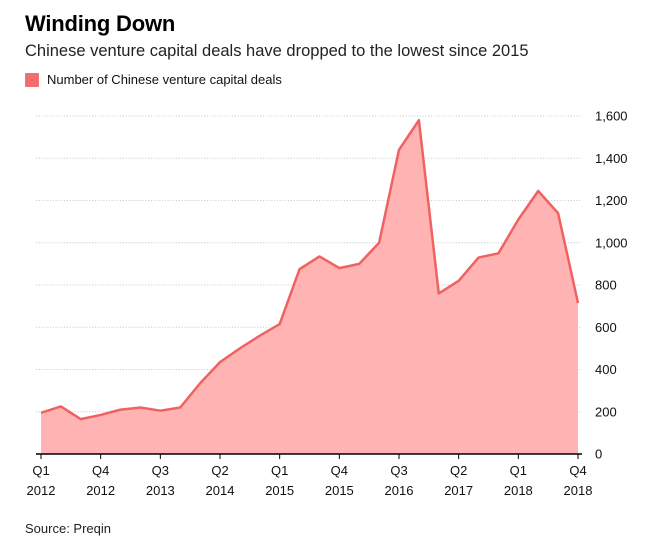 This screenshot has width=660, height=549. What do you see at coordinates (220, 490) in the screenshot?
I see `x-tick-label: 2014` at bounding box center [220, 490].